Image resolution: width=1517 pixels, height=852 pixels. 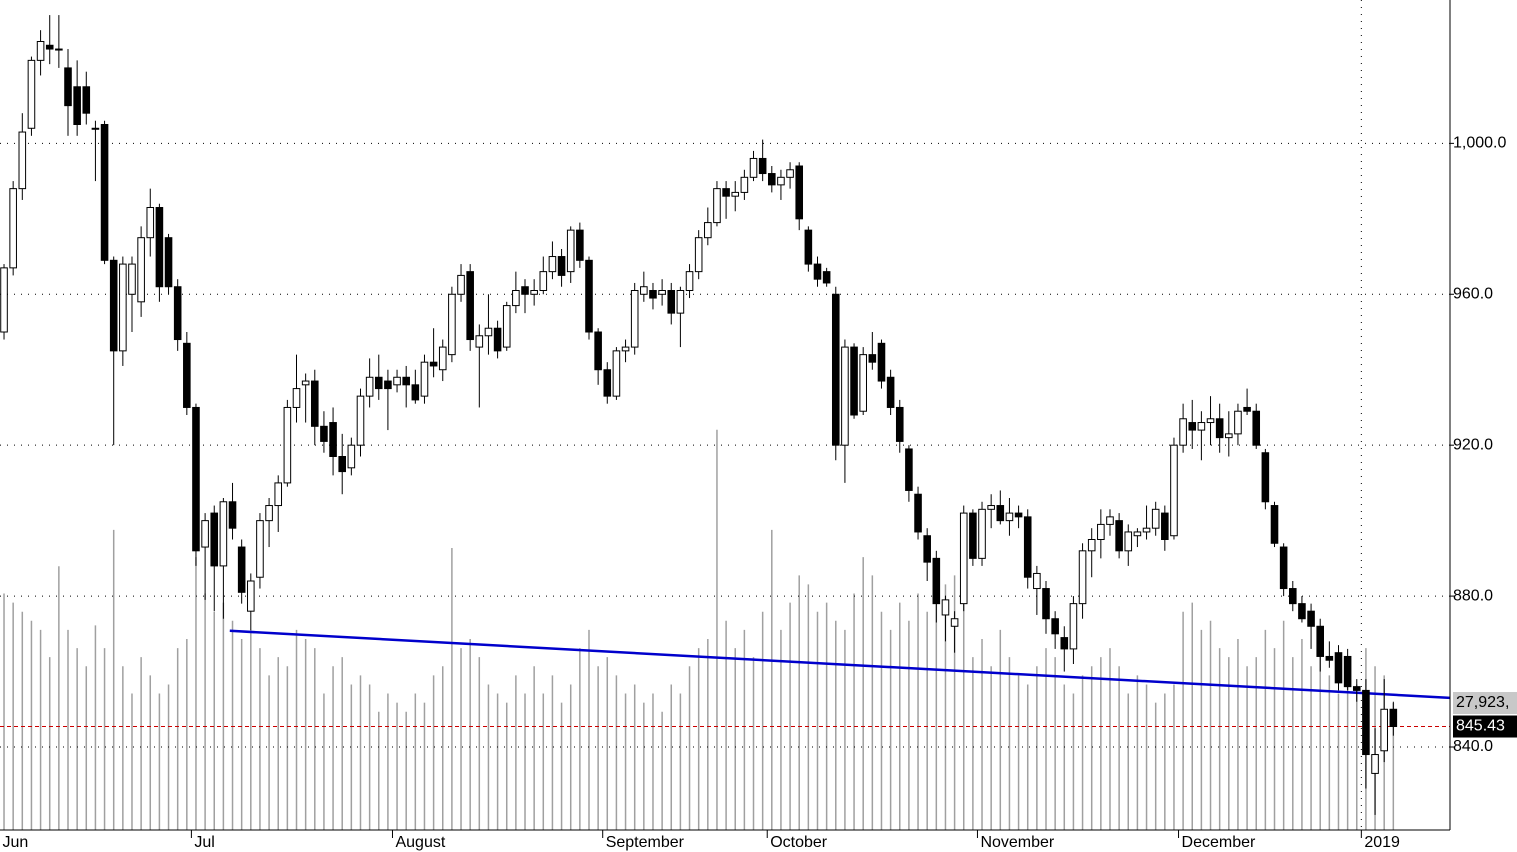 I want to click on y-tick-label: 1,000.0, so click(x=1479, y=143).